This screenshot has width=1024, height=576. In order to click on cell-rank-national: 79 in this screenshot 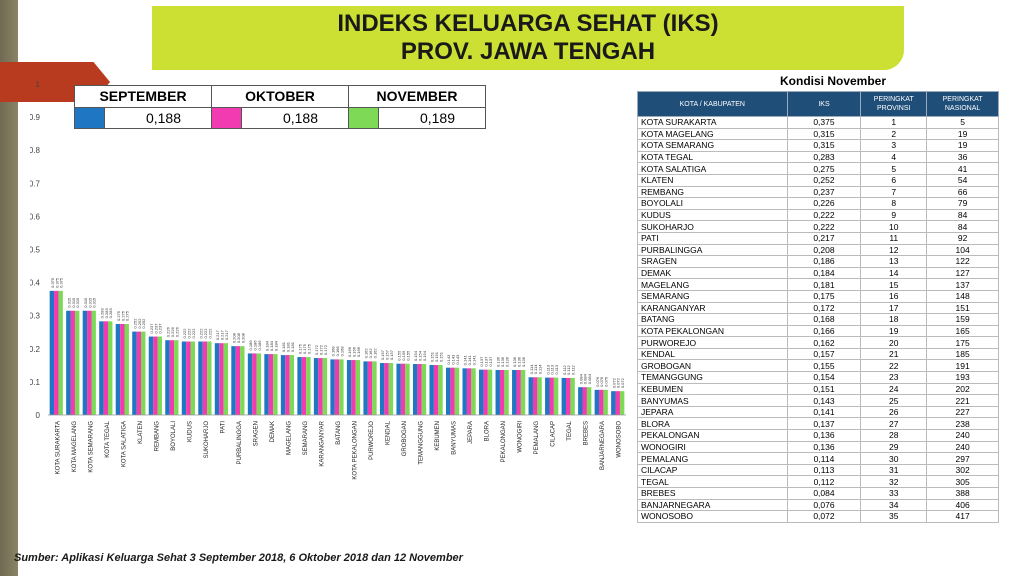, I will do `click(962, 203)`.